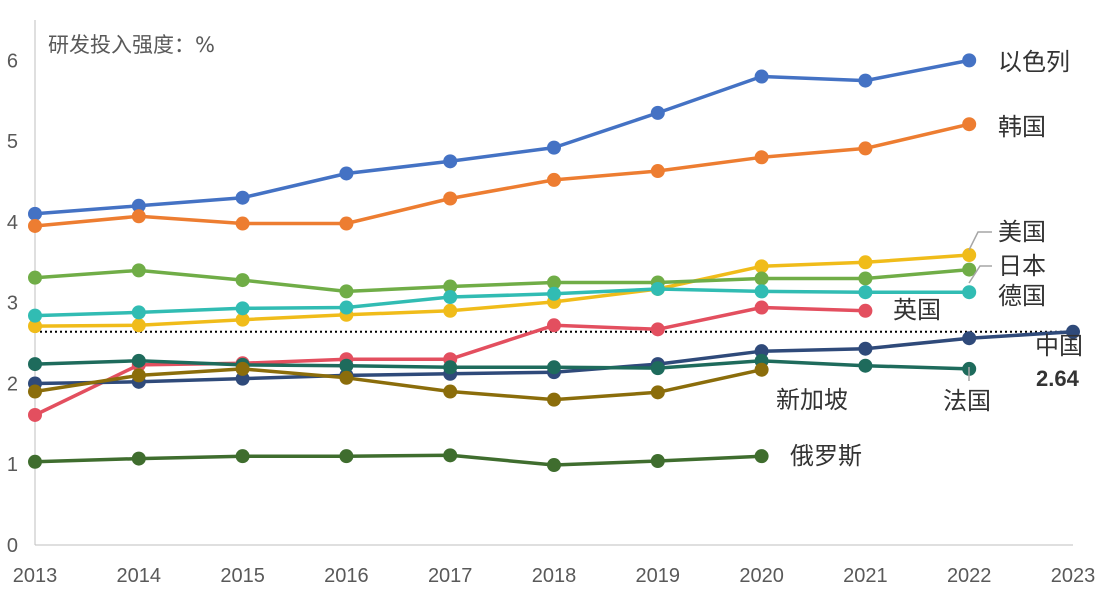  I want to click on label-leader-line, so click(980, 241).